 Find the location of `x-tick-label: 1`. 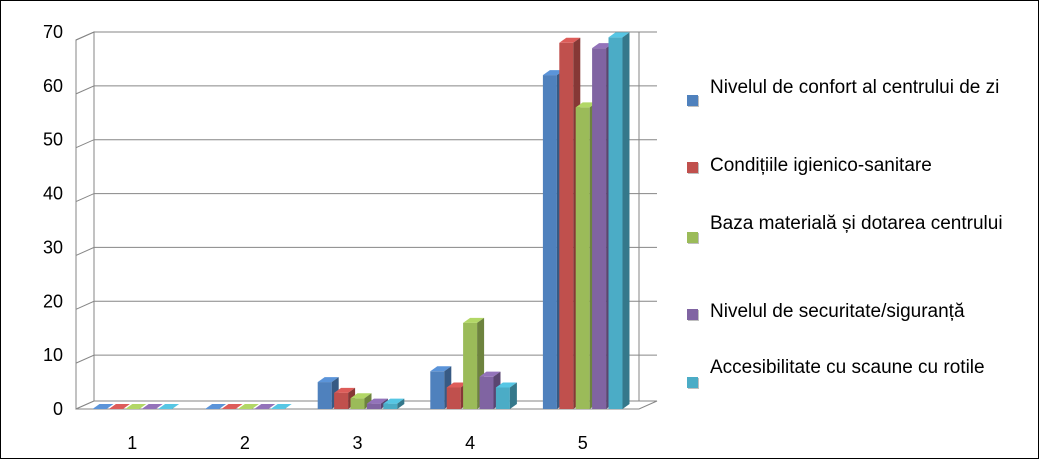

x-tick-label: 1 is located at coordinates (132, 443).